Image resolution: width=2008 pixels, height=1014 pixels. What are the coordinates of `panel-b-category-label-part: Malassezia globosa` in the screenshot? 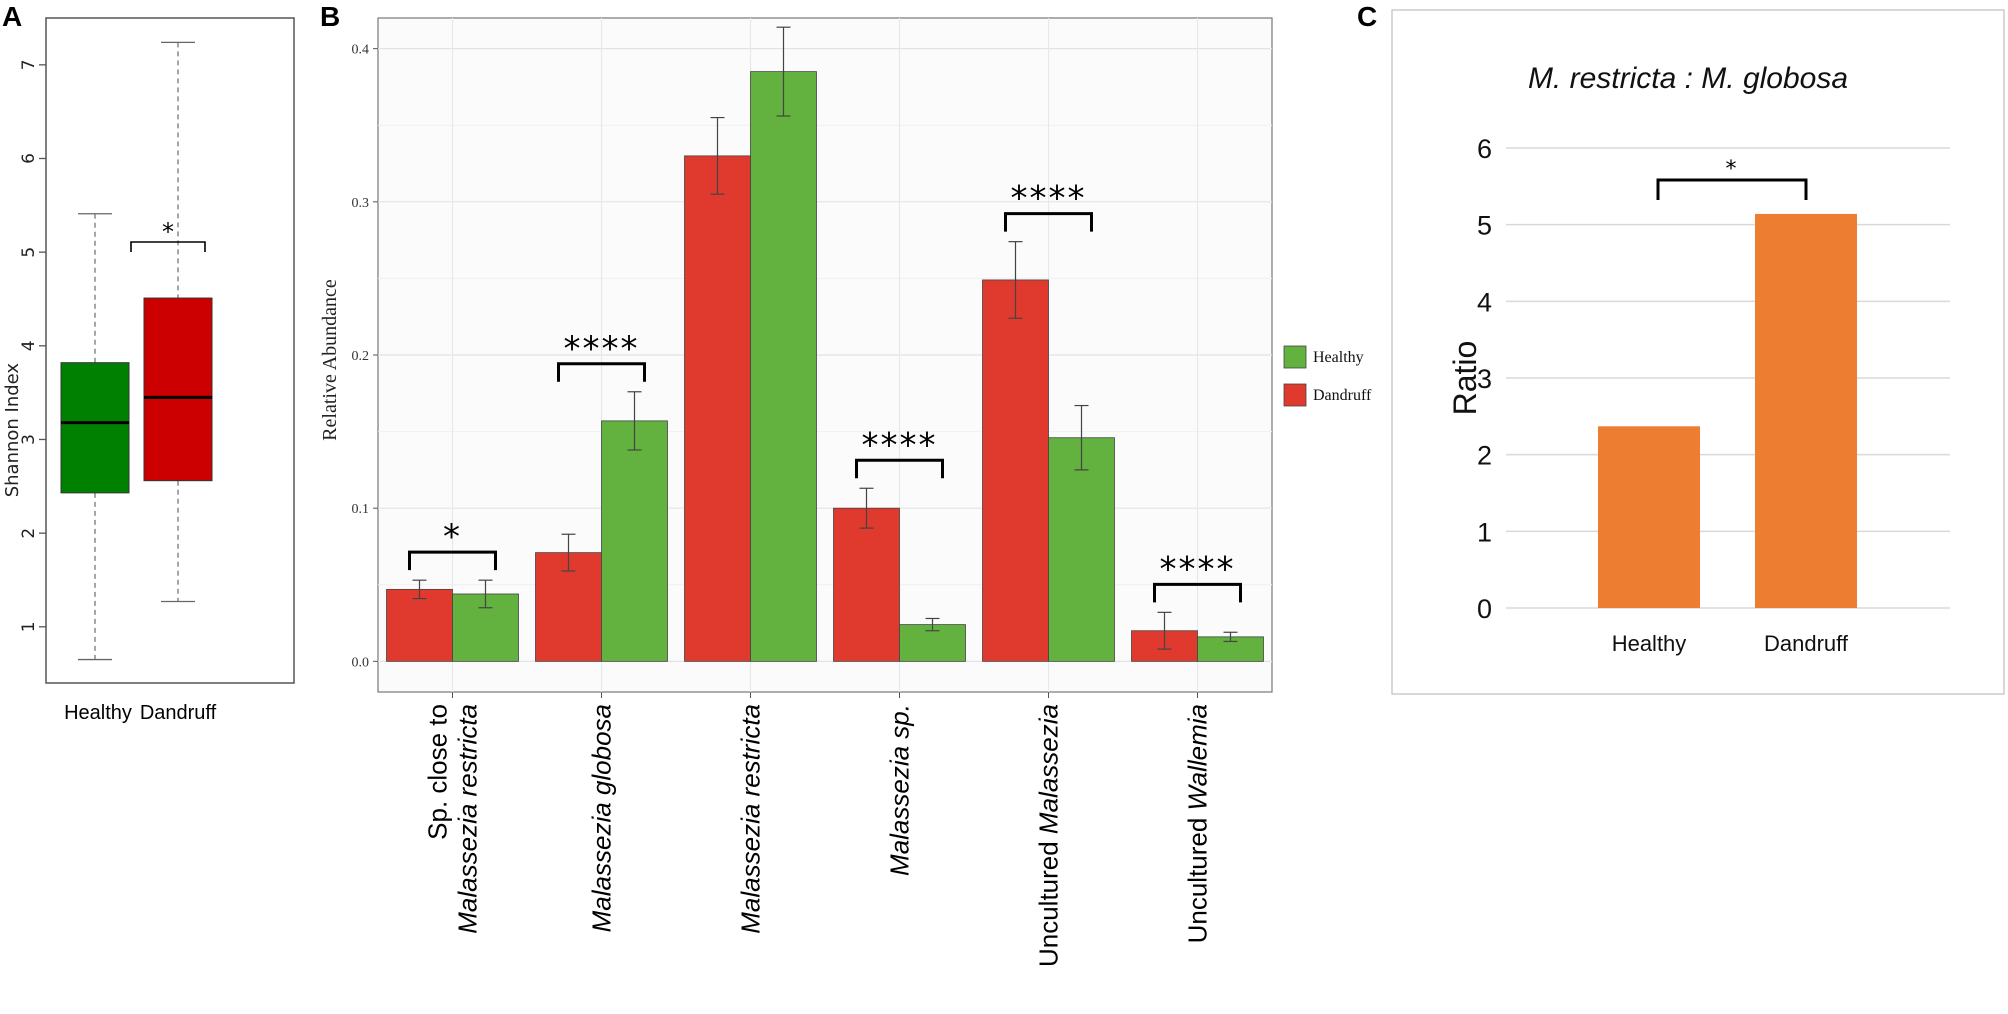 It's located at (602, 818).